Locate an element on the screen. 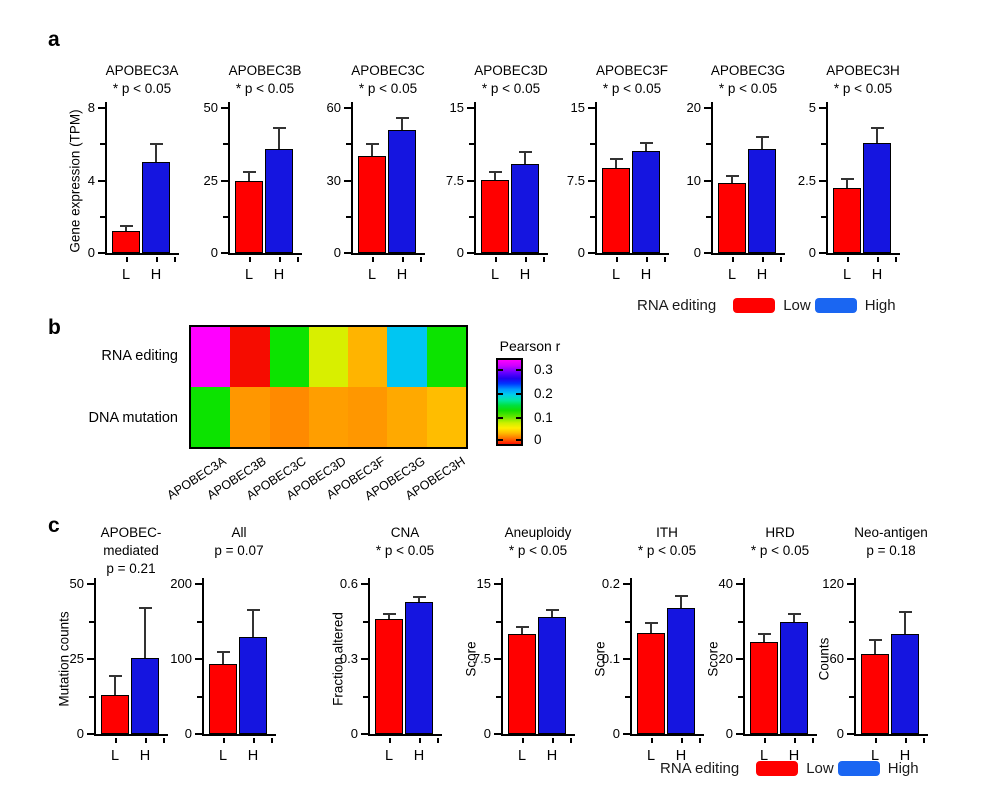 Image resolution: width=1004 pixels, height=804 pixels. chart-title-line: Aneuploidy is located at coordinates (538, 532).